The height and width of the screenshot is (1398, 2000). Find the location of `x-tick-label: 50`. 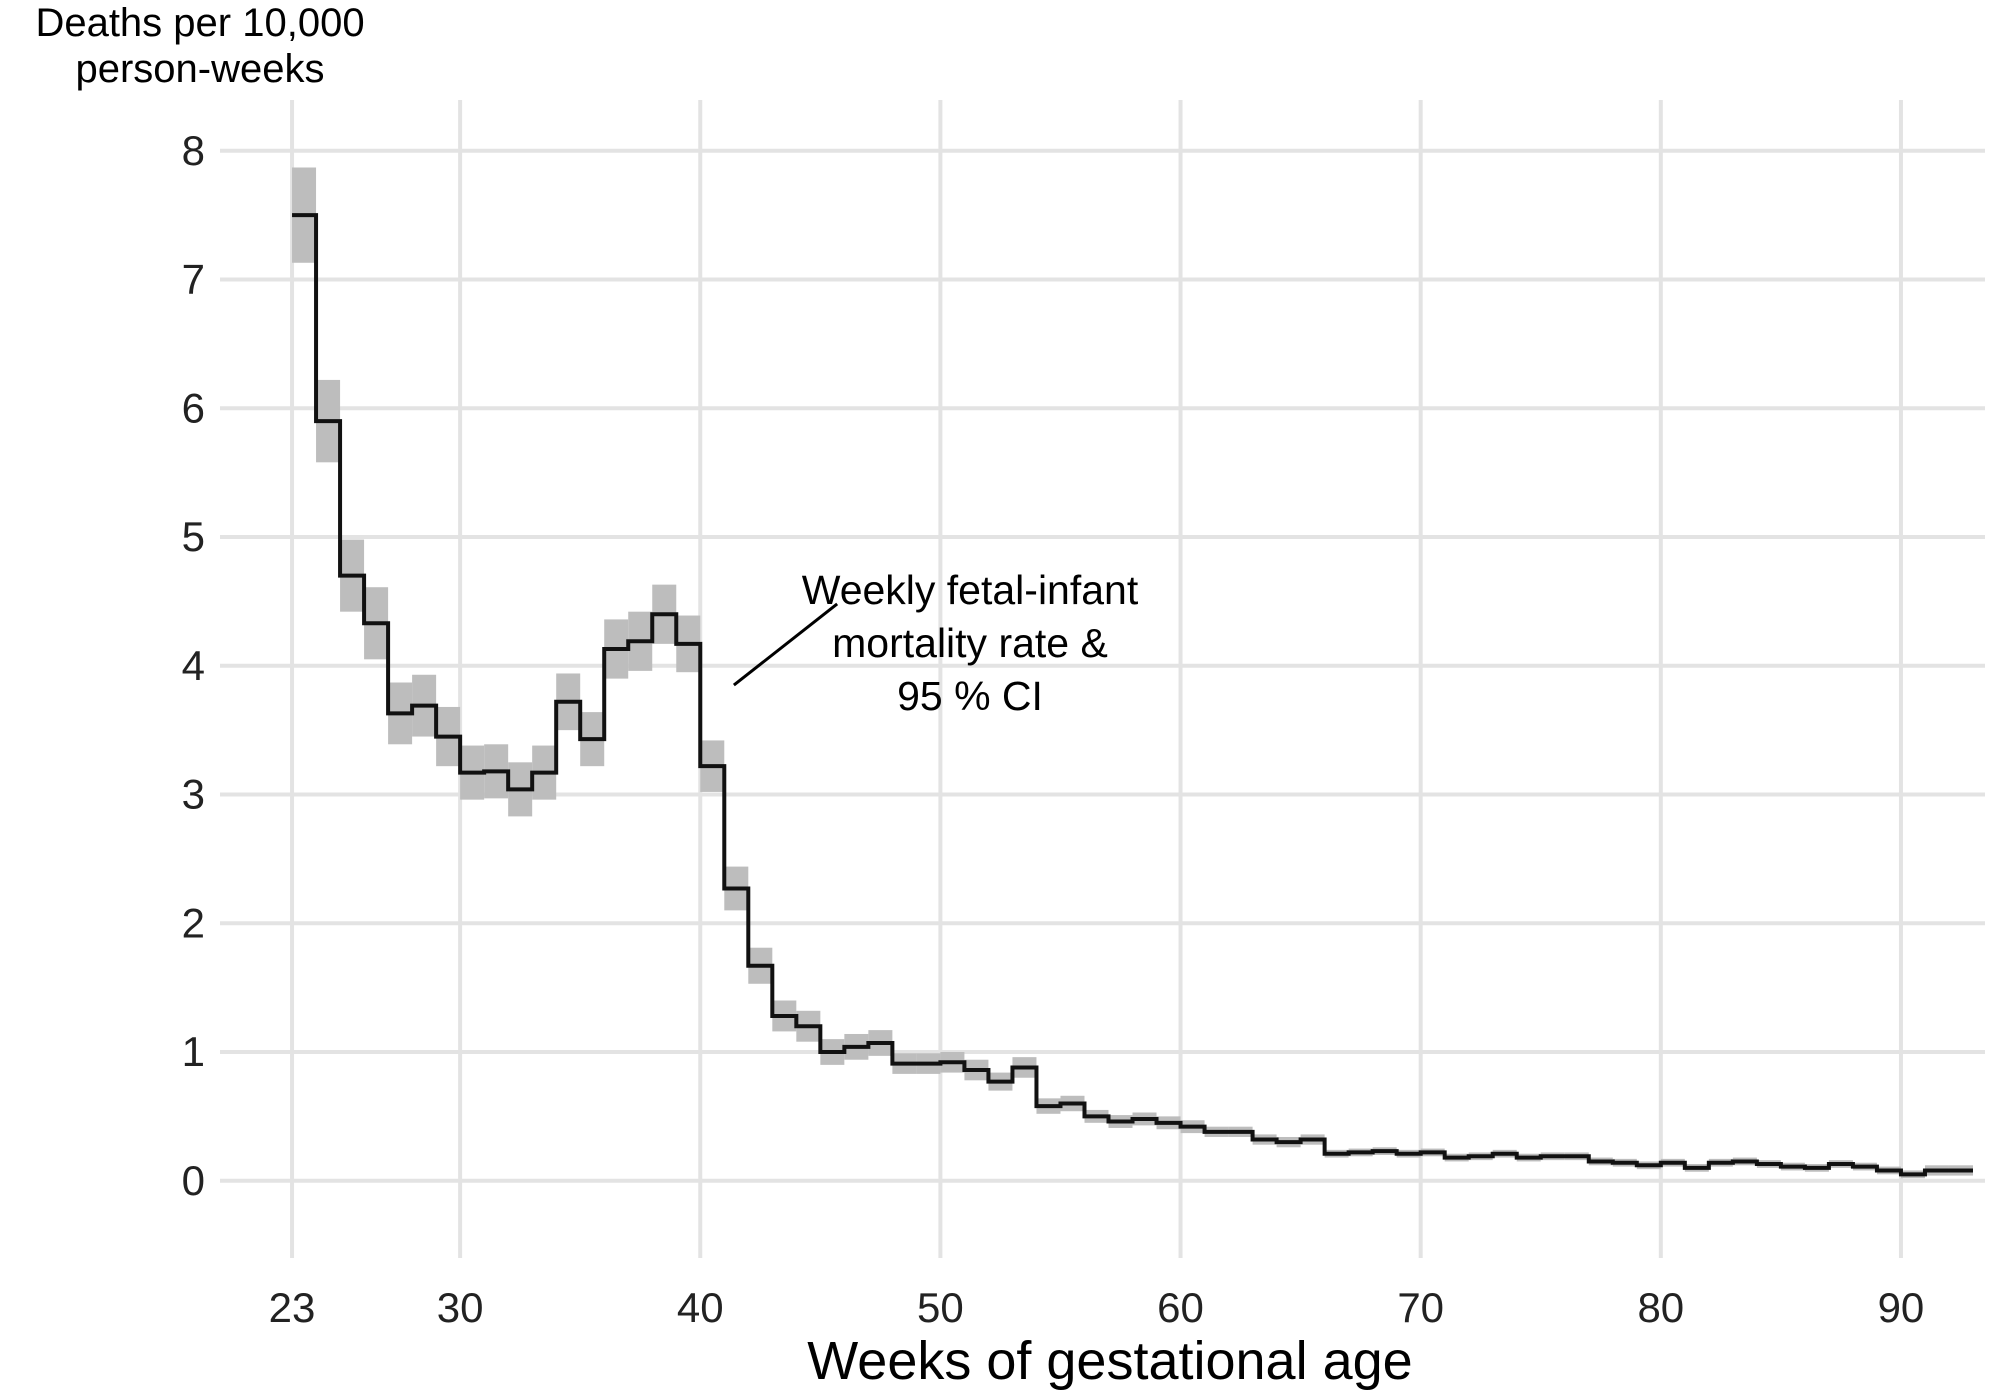

x-tick-label: 50 is located at coordinates (940, 1307).